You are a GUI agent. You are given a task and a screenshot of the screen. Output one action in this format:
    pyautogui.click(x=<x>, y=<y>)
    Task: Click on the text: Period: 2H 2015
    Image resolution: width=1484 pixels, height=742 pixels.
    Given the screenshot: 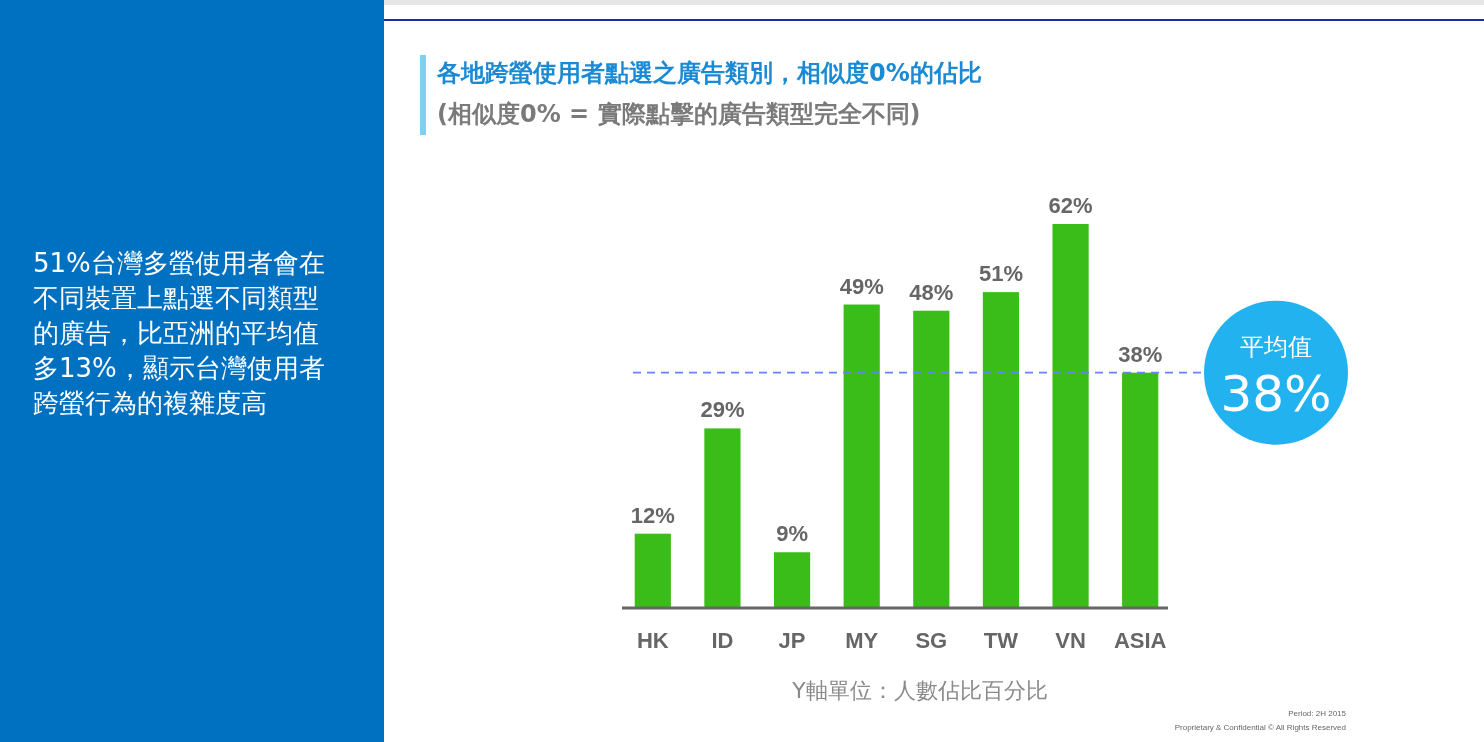 What is the action you would take?
    pyautogui.click(x=1317, y=713)
    